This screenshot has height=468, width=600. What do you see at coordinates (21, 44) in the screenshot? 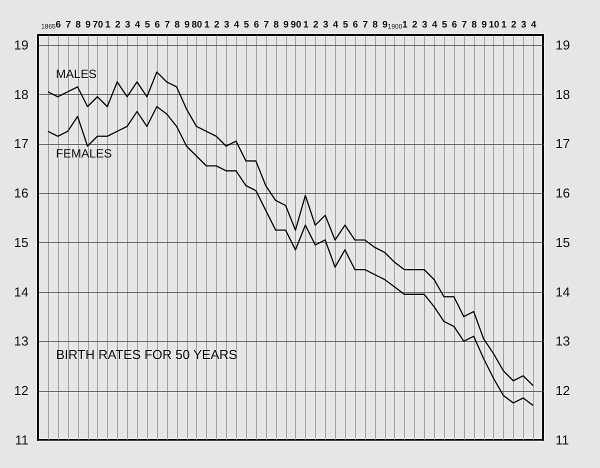
I see `y-tick-label: 19` at bounding box center [21, 44].